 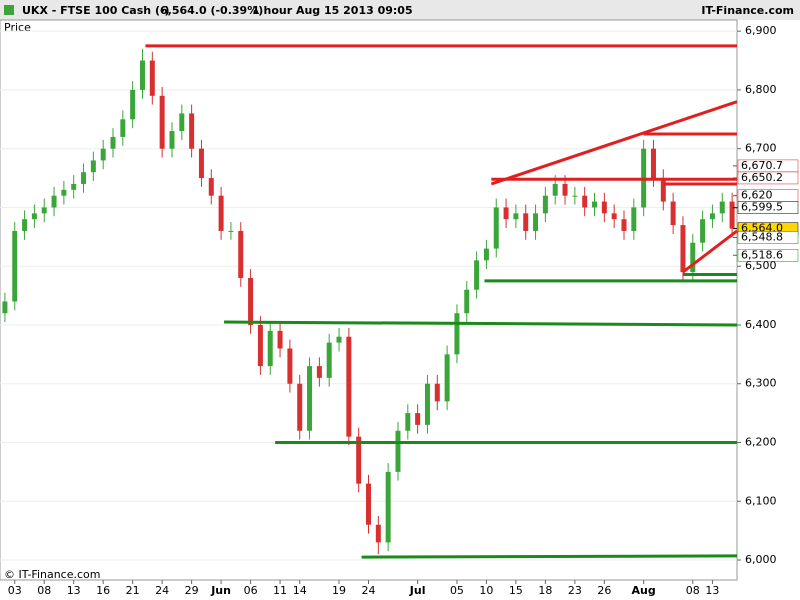 I want to click on header-bar, so click(x=400, y=10).